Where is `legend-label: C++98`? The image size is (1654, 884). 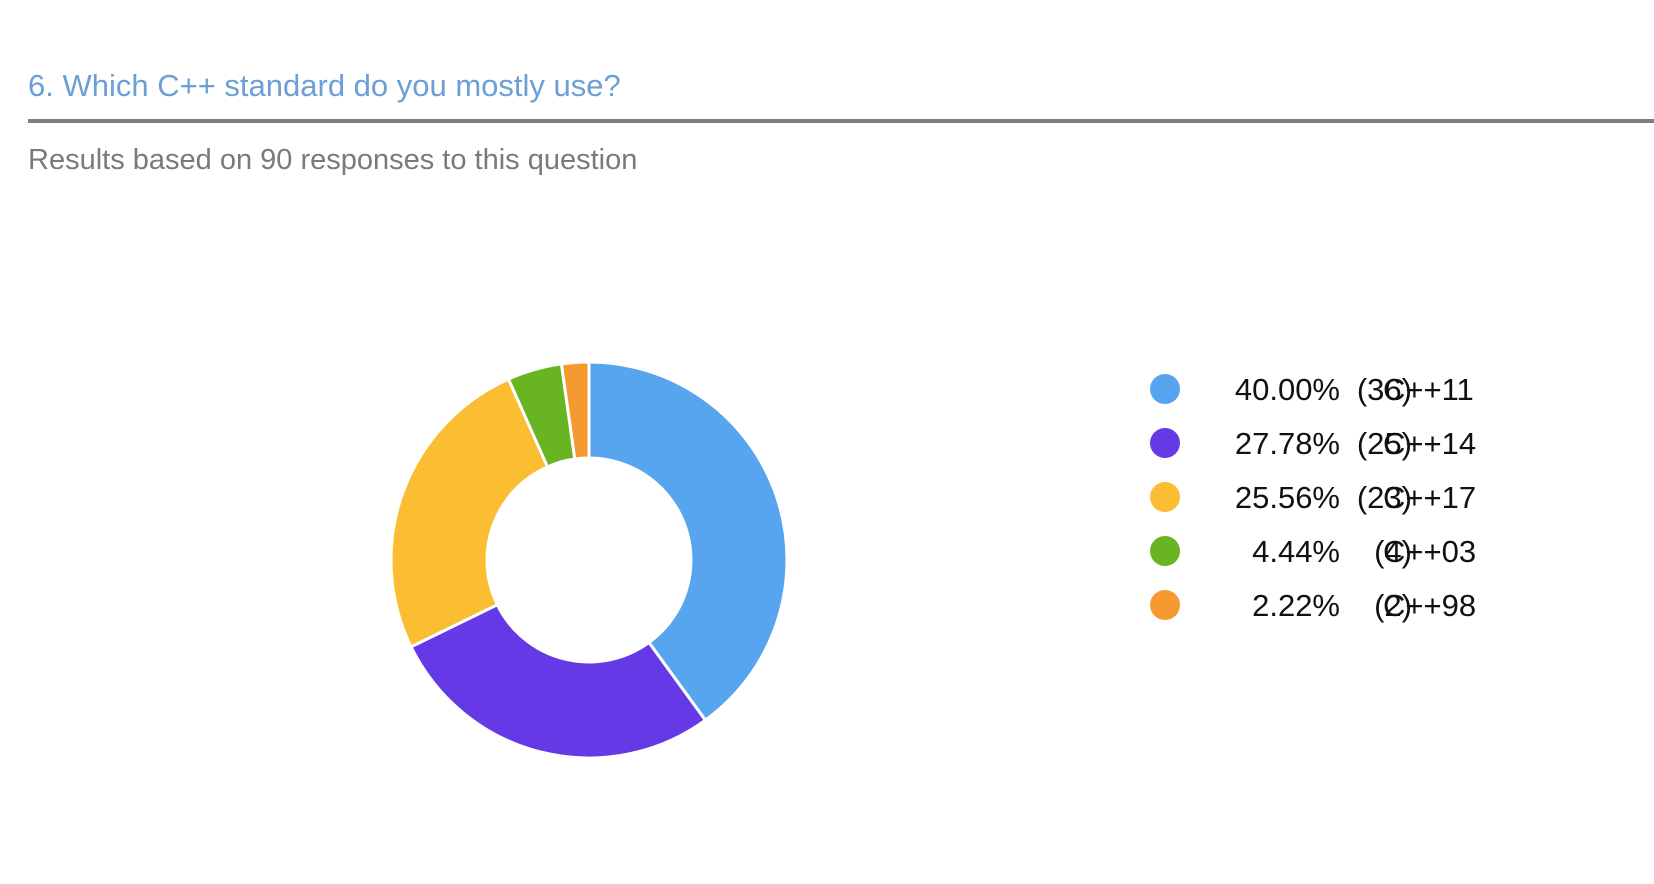
legend-label: C++98 is located at coordinates (1430, 605).